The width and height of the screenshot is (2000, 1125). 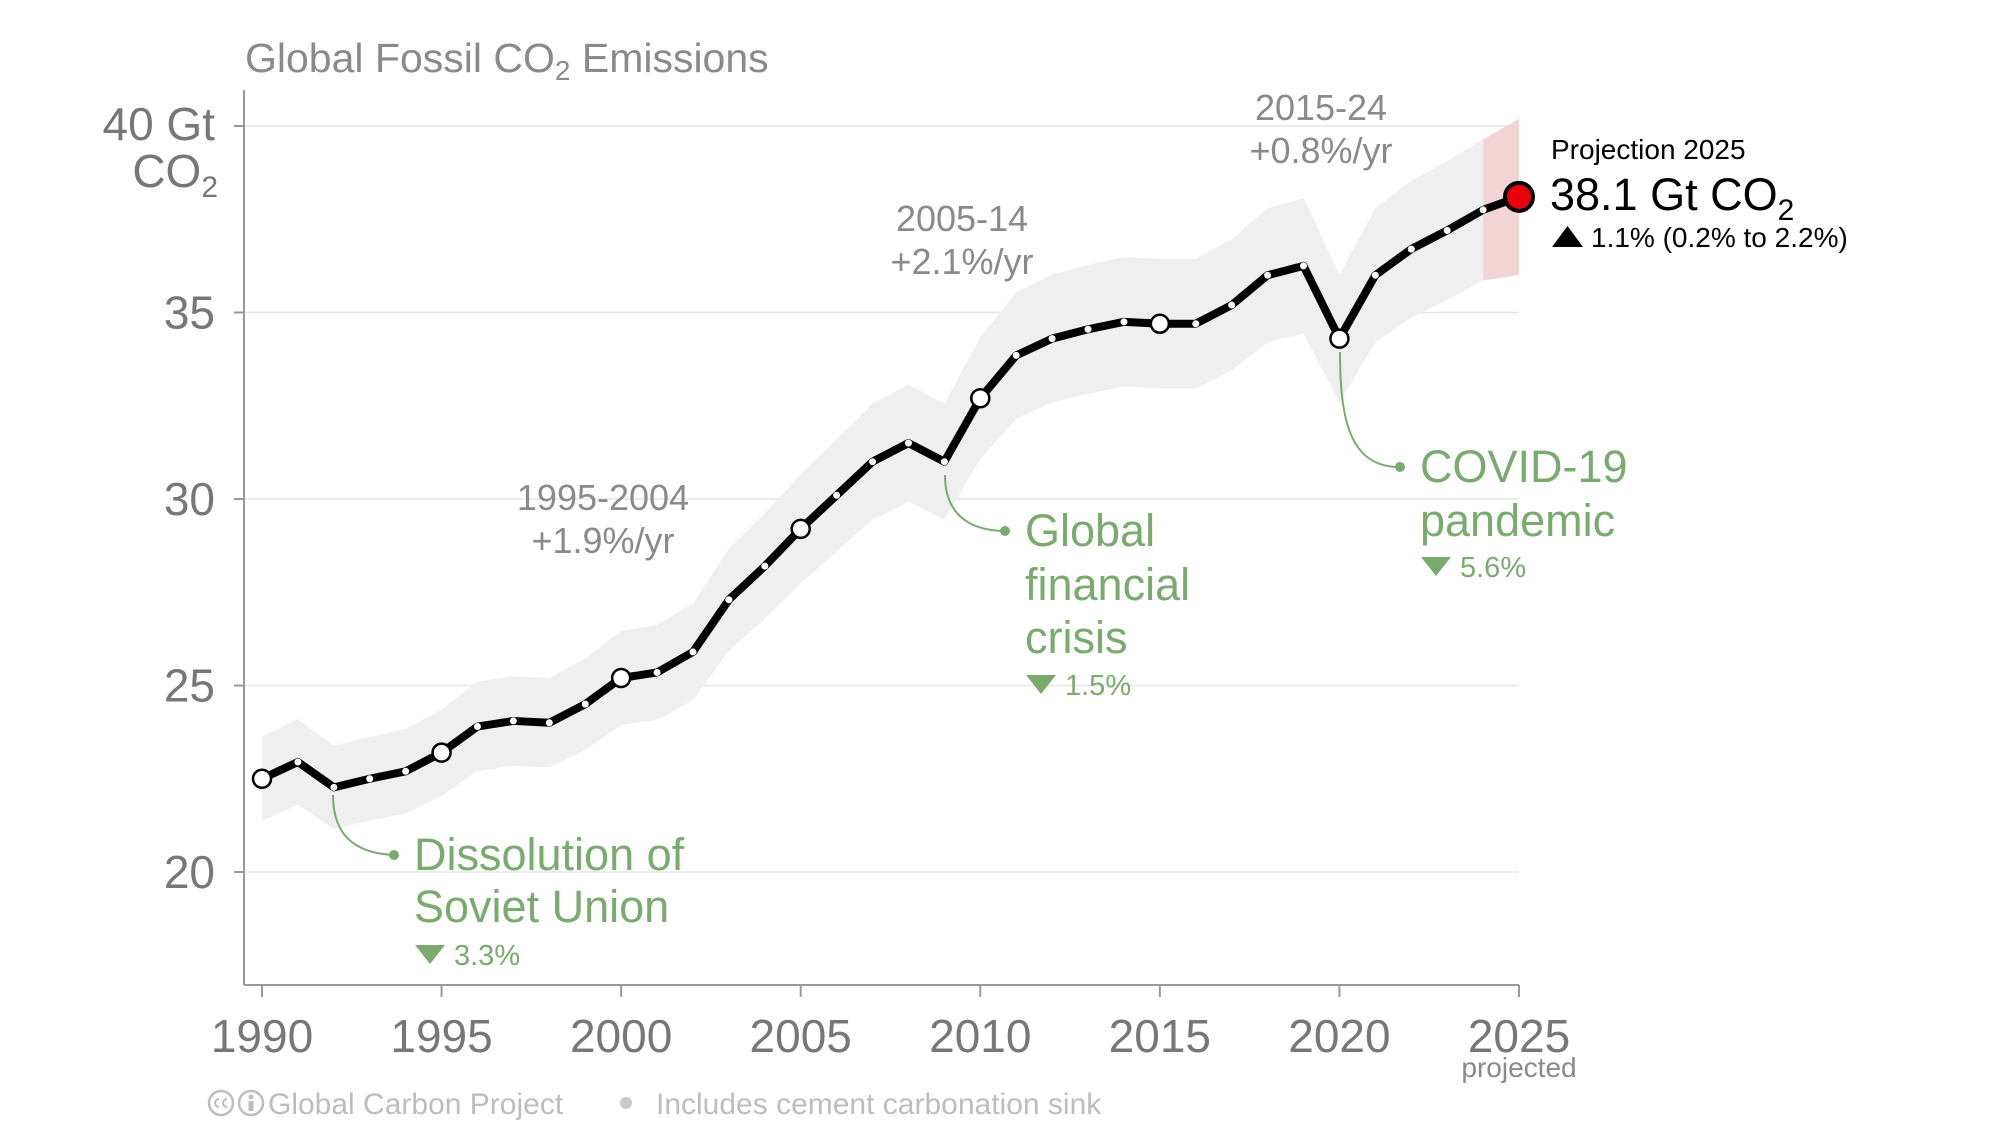 What do you see at coordinates (1483, 210) in the screenshot?
I see `data-point-2024` at bounding box center [1483, 210].